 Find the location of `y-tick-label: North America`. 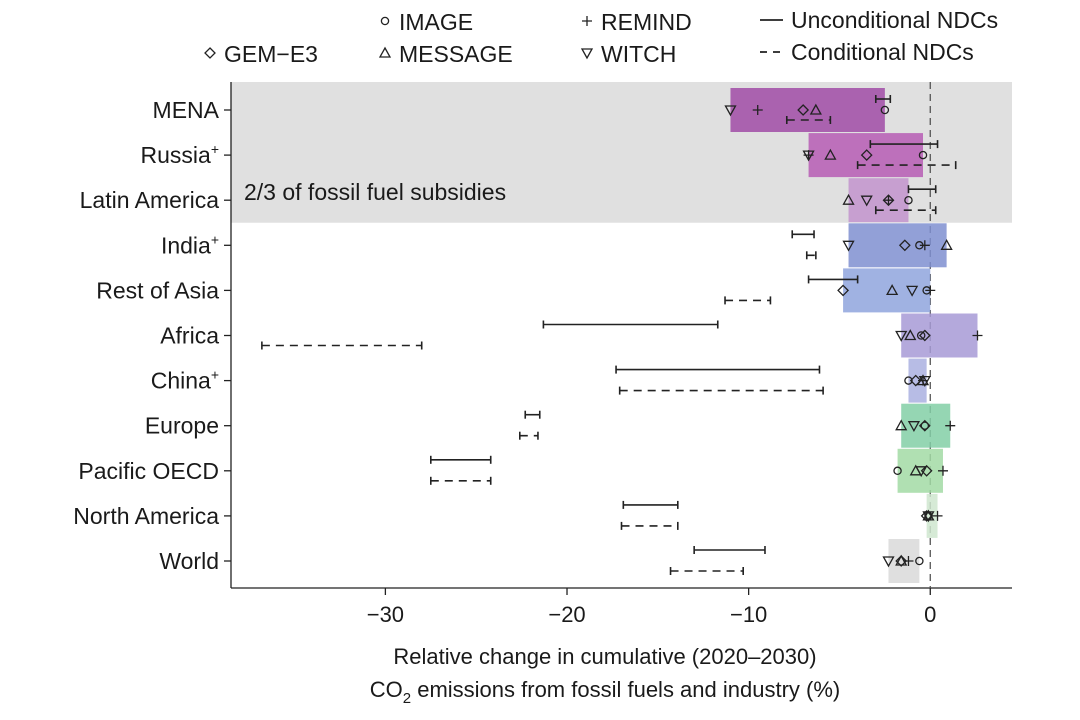

y-tick-label: North America is located at coordinates (146, 516).